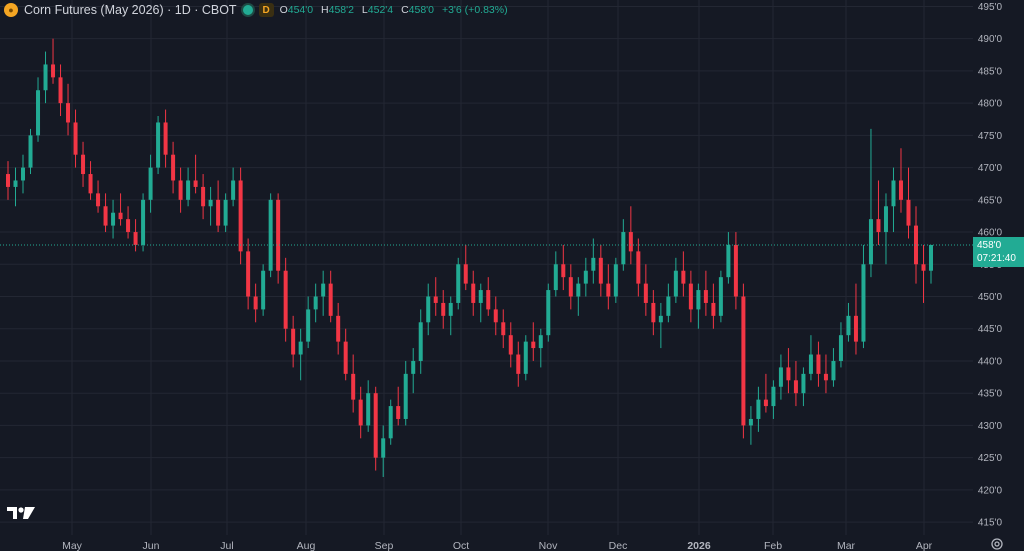 The width and height of the screenshot is (1024, 551). I want to click on delayed-badge: D, so click(266, 10).